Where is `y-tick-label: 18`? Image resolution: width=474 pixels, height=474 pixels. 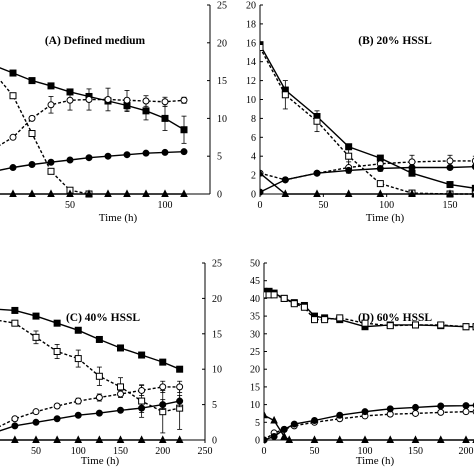
y-tick-label: 18 is located at coordinates (251, 24).